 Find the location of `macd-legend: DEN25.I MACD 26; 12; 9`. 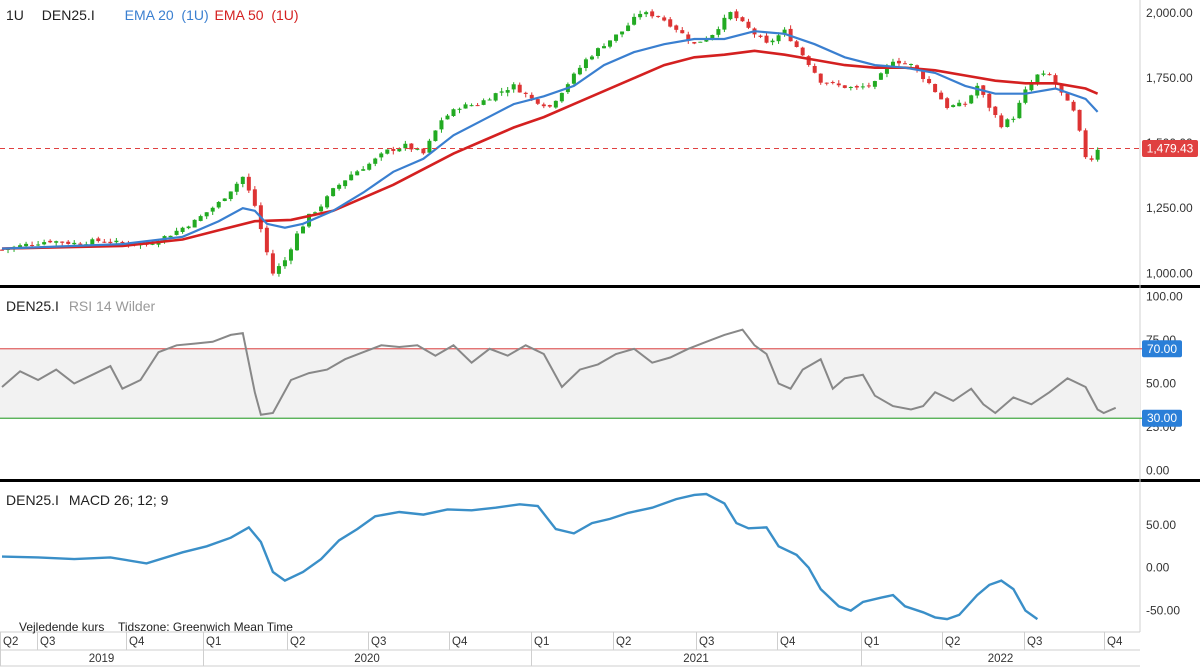

macd-legend: DEN25.I MACD 26; 12; 9 is located at coordinates (87, 500).